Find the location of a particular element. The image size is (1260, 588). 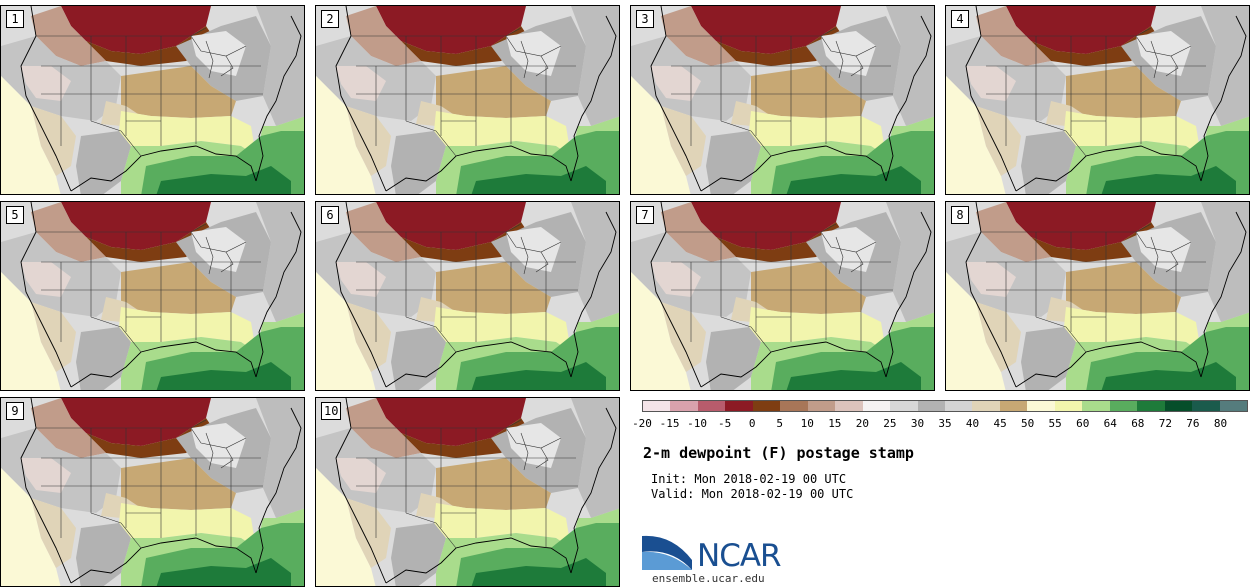

ensemble-member-panel: 5 is located at coordinates (152, 296).